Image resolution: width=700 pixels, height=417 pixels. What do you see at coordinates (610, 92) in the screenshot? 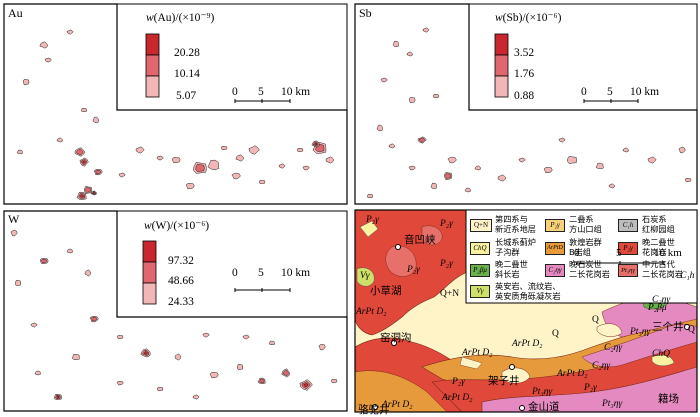
I see `sb-scale-5: 5` at bounding box center [610, 92].